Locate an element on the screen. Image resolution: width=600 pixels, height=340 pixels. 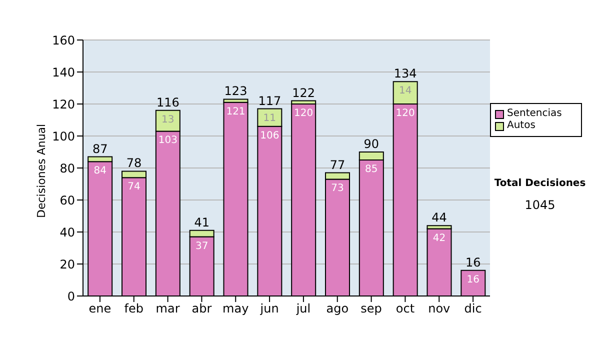
data-label: 42 is located at coordinates (439, 238).